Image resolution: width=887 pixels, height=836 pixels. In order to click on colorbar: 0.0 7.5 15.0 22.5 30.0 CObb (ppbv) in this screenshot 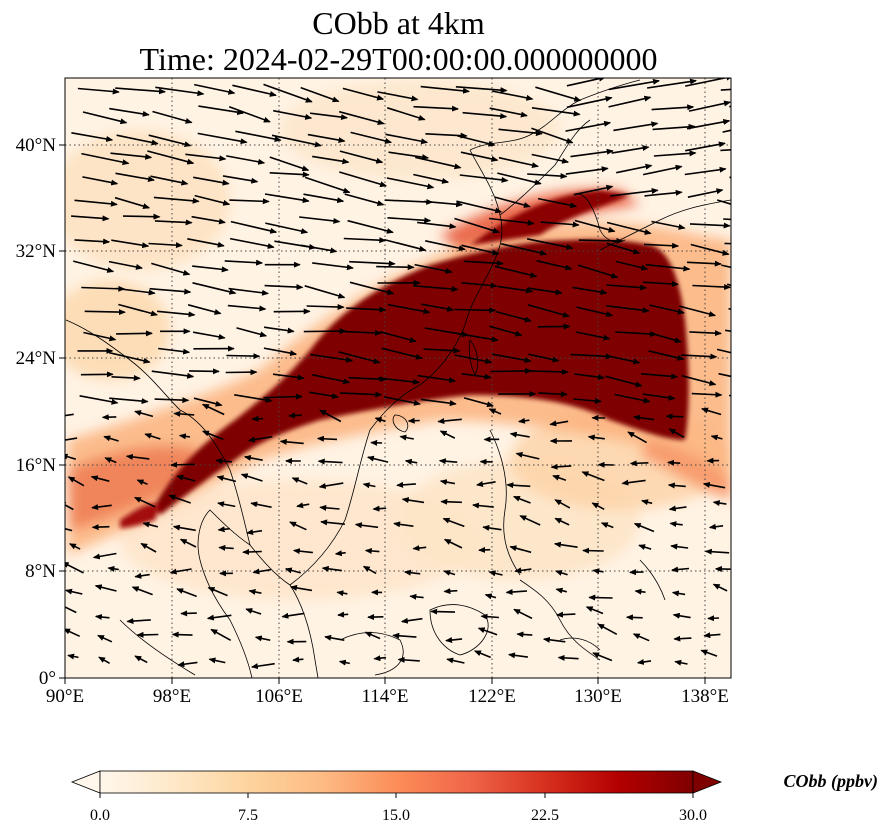, I will do `click(474, 797)`.